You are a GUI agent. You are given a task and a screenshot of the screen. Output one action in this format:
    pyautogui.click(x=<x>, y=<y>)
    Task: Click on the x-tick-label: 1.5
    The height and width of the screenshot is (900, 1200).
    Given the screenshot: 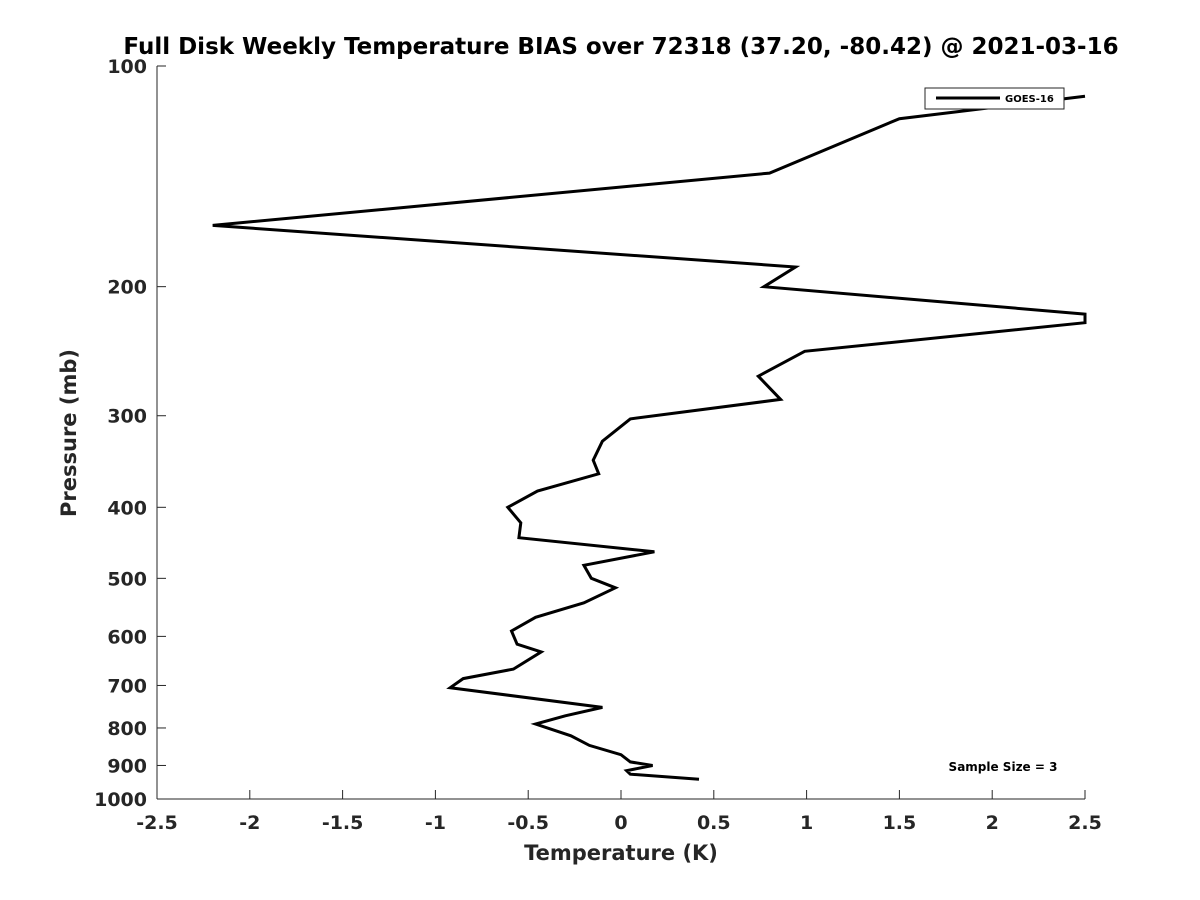 What is the action you would take?
    pyautogui.click(x=900, y=823)
    